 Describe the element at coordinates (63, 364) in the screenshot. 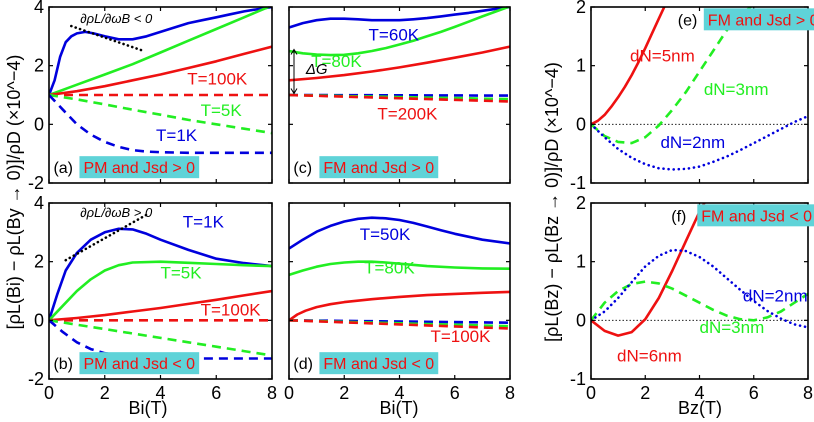

I see `panel-label: (b)` at that location.